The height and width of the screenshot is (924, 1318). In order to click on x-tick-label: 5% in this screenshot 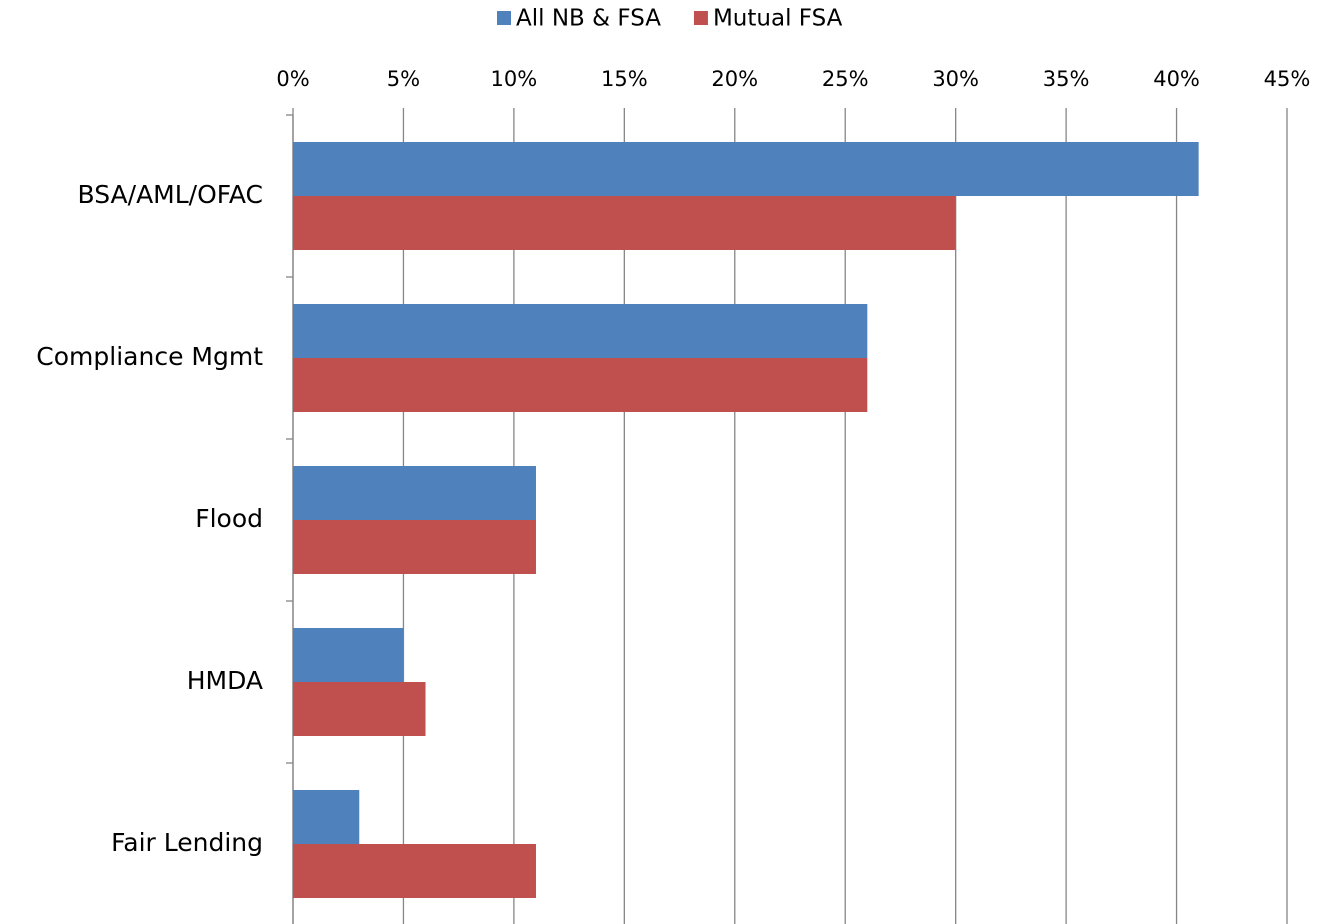, I will do `click(403, 79)`.